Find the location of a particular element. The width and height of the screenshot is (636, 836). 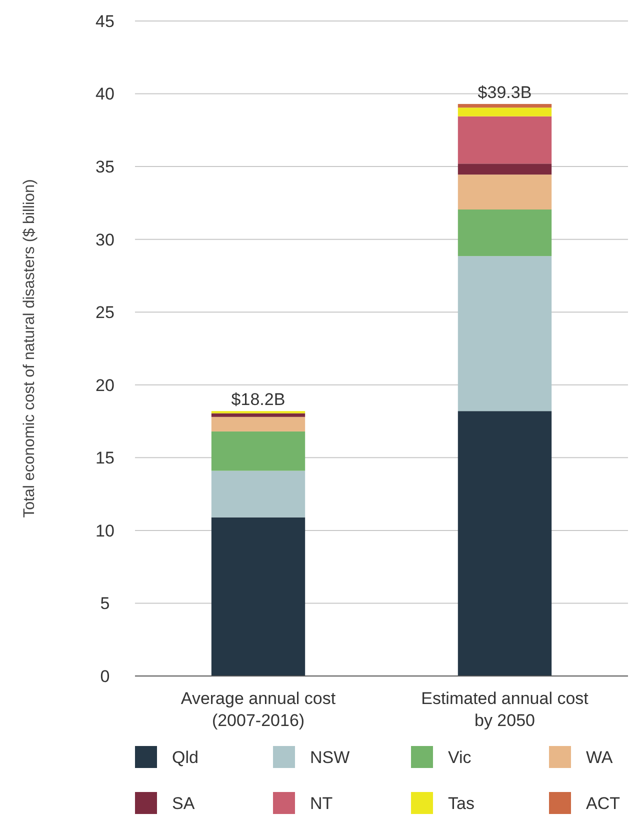

y-axis-title: Total economic cost of natural disasters ($ billion) is located at coordinates (29, 348).